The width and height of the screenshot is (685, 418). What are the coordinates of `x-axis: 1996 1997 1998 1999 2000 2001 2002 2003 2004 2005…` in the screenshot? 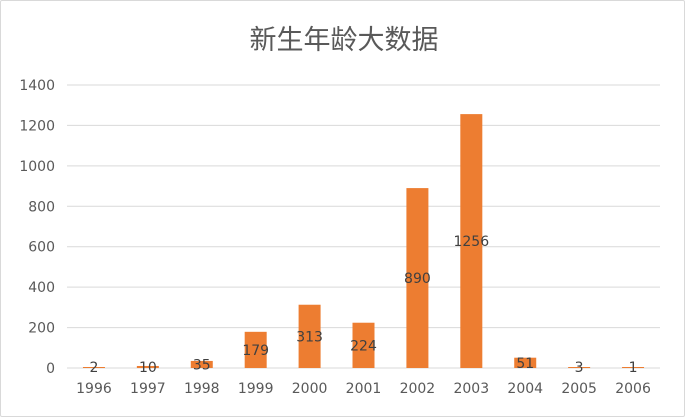 It's located at (363, 389).